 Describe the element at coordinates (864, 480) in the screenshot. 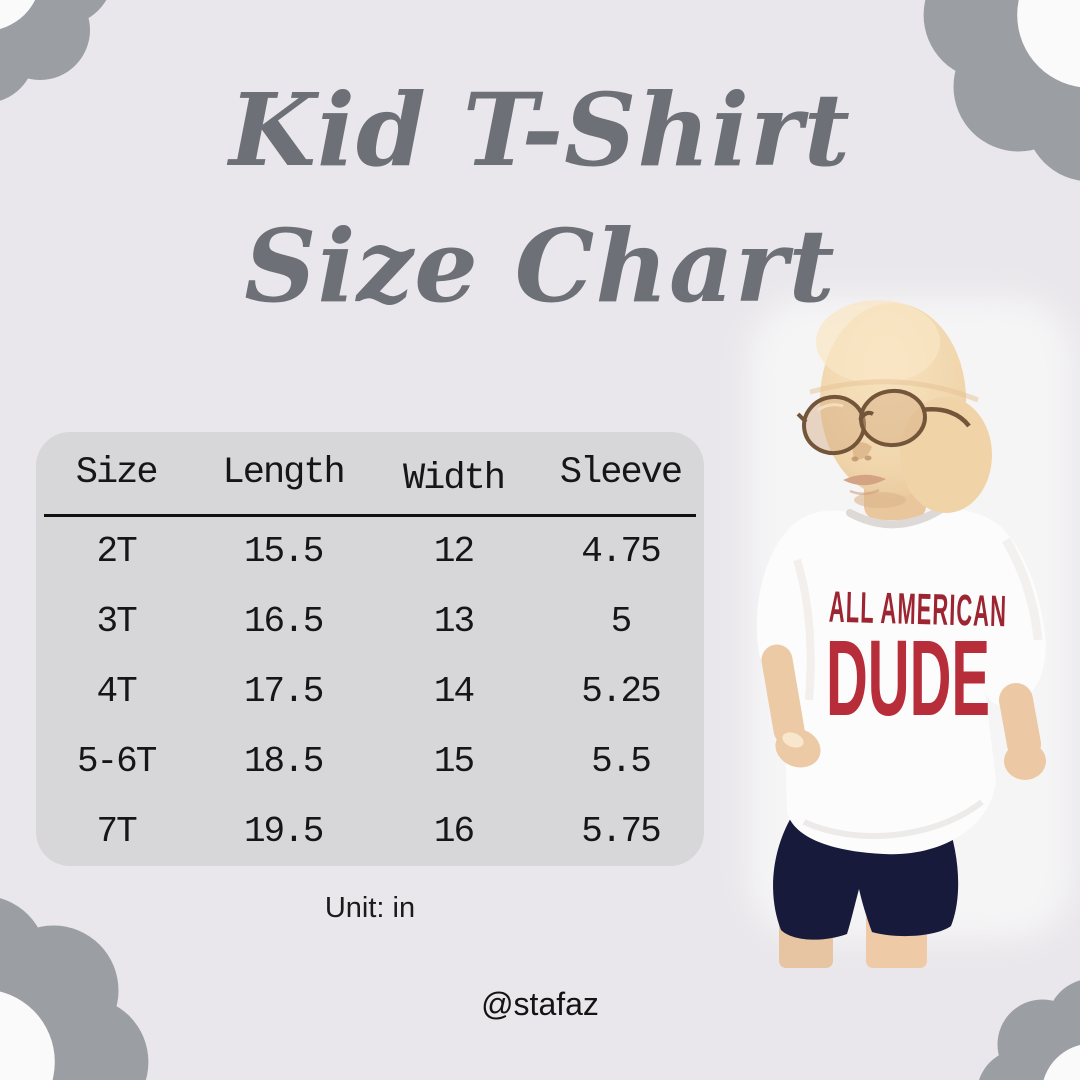

I see `mouth` at that location.